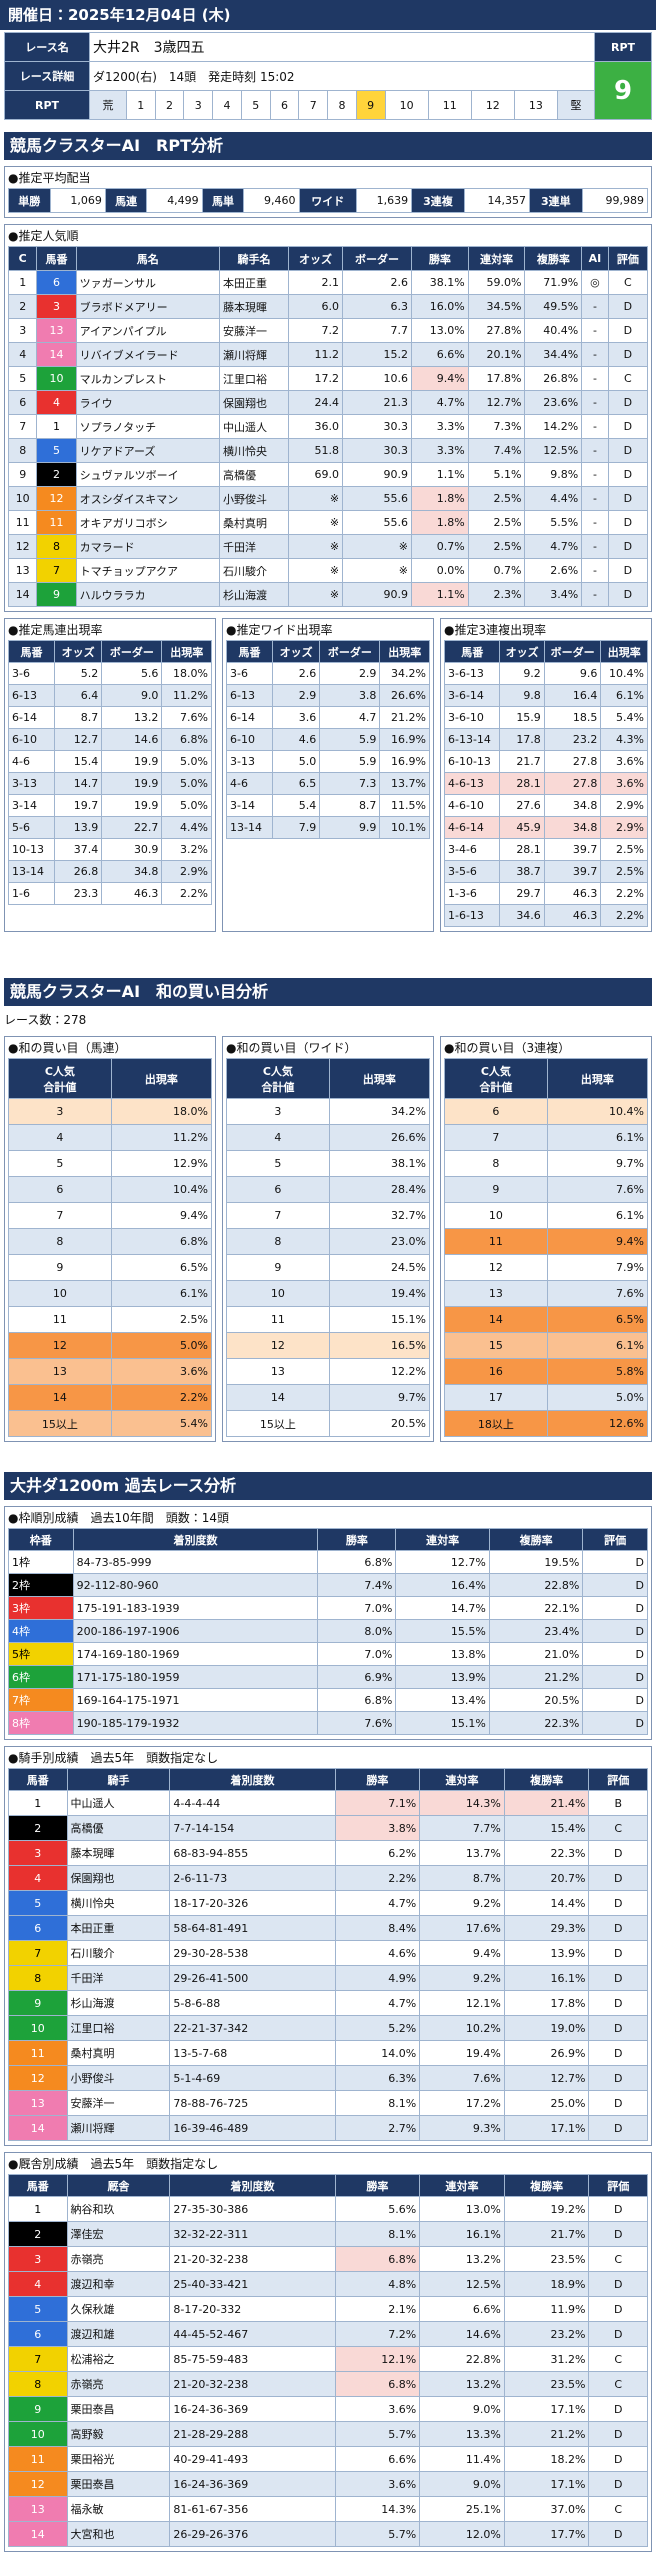 This screenshot has width=656, height=2560. What do you see at coordinates (110, 739) in the screenshot?
I see `table-row: 6-10 12.7 14.6 6.8%` at bounding box center [110, 739].